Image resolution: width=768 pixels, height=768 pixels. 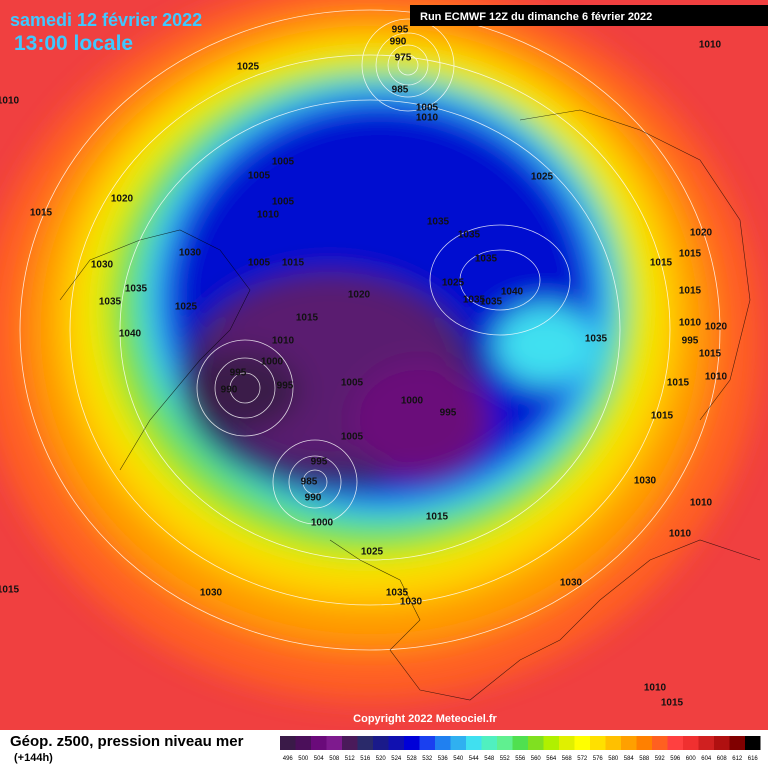 What do you see at coordinates (536, 759) in the screenshot?
I see `scale-label: 560` at bounding box center [536, 759].